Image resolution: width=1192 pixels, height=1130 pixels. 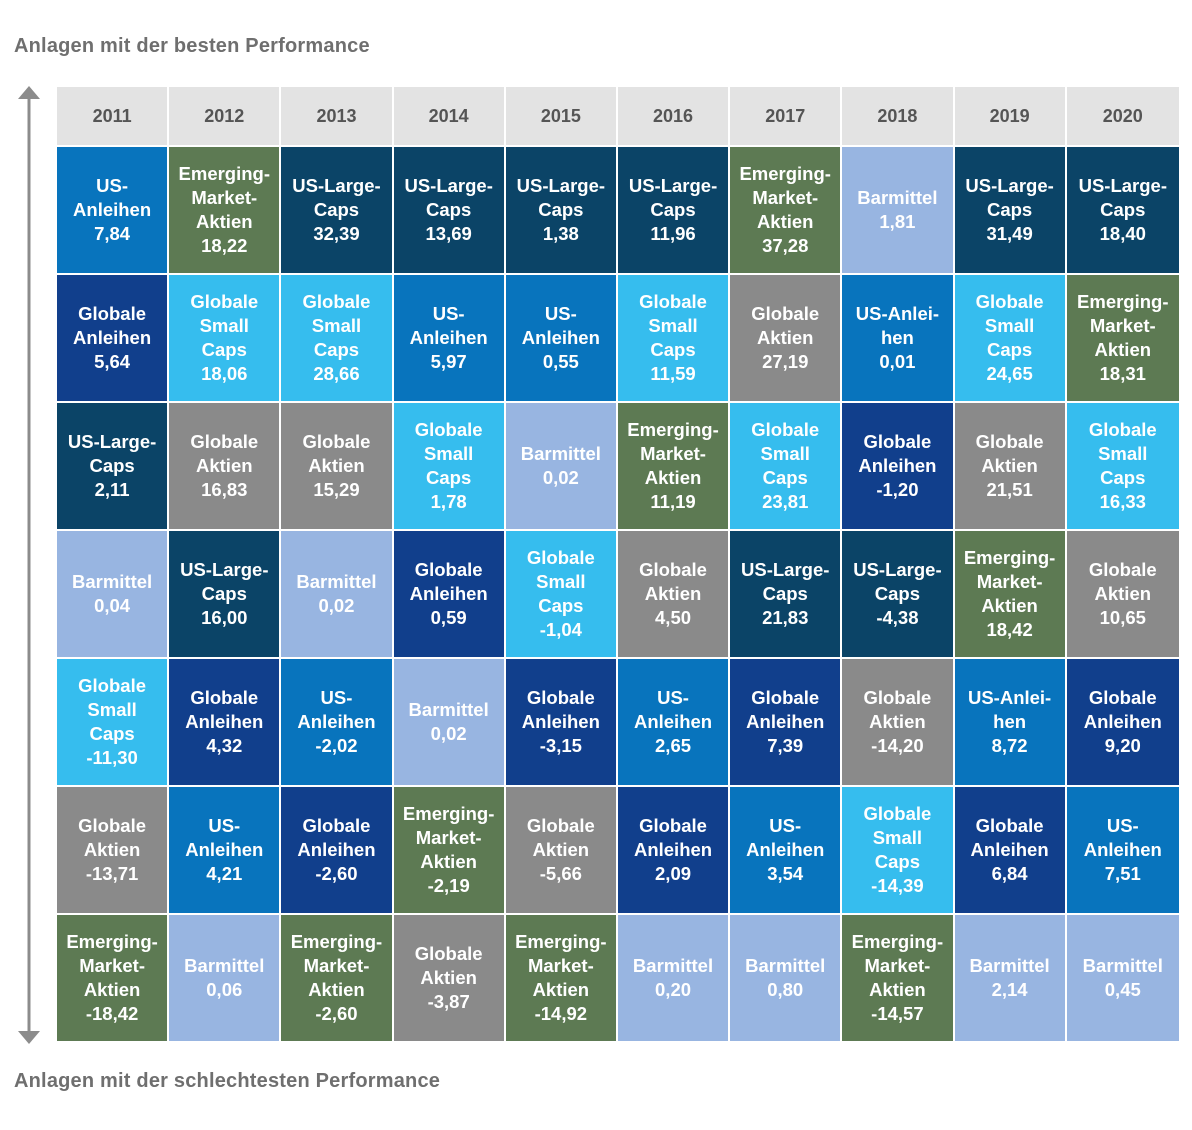 I want to click on asset-cell: Globale Small Caps 16,33, so click(x=1122, y=465).